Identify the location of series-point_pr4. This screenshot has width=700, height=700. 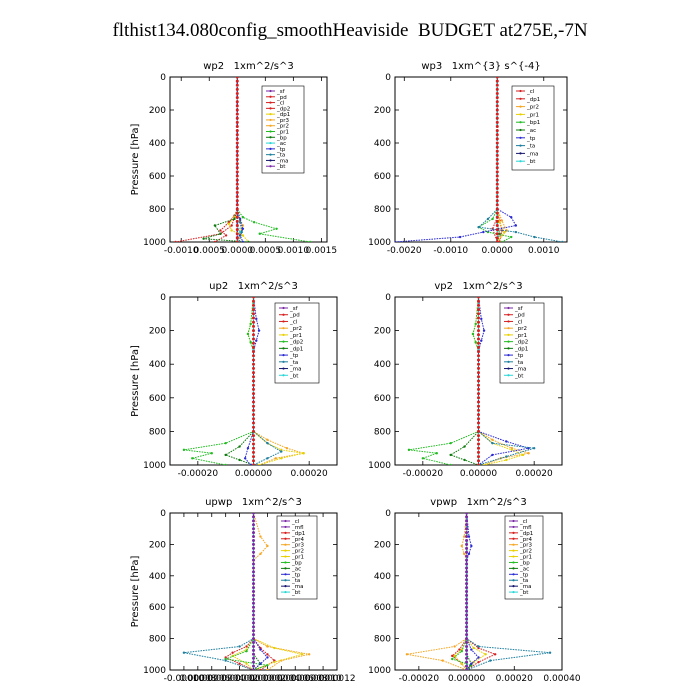
(267, 654).